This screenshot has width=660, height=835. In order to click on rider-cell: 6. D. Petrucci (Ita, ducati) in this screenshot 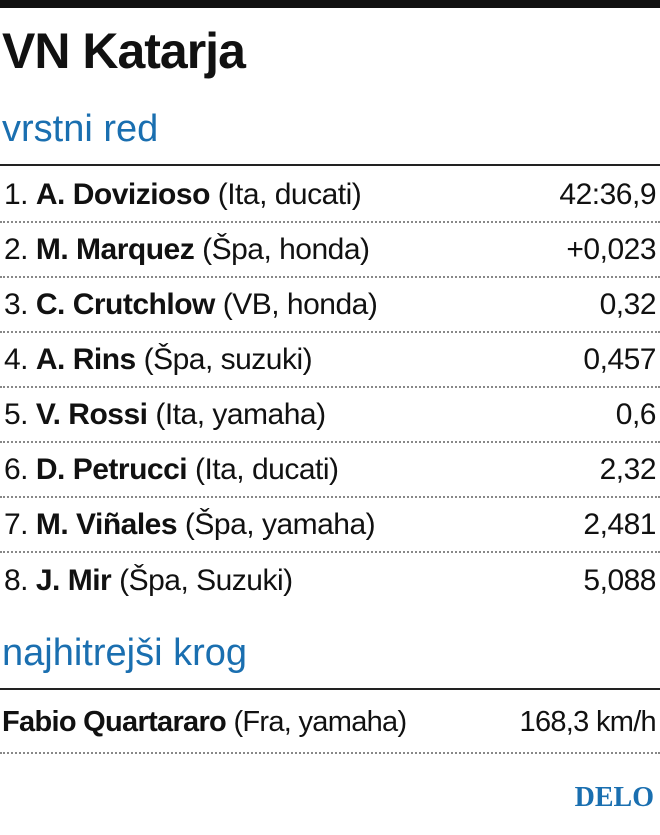, I will do `click(171, 470)`.